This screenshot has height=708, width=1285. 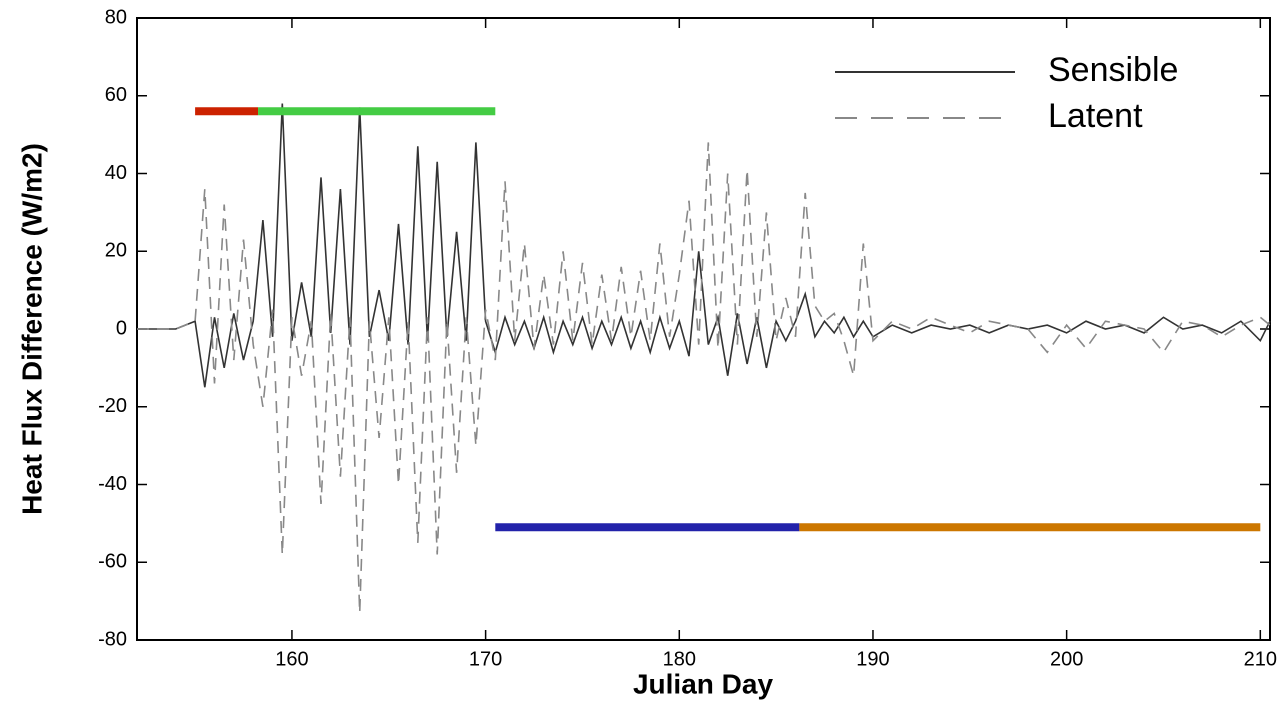 What do you see at coordinates (121, 328) in the screenshot?
I see `y-tick-label: 0` at bounding box center [121, 328].